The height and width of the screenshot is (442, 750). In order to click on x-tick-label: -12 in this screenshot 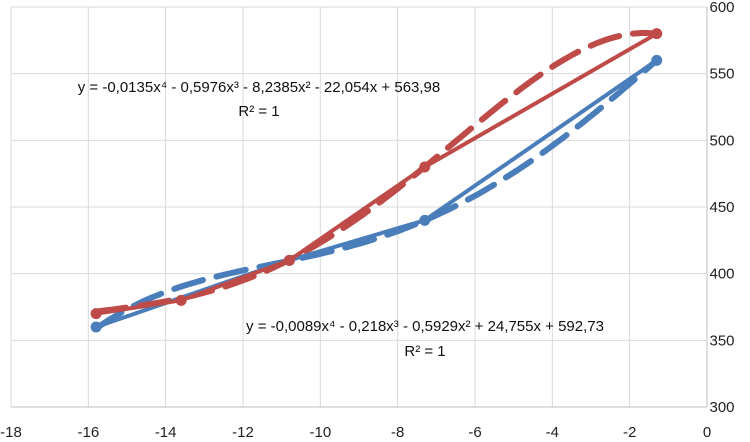, I will do `click(243, 432)`.